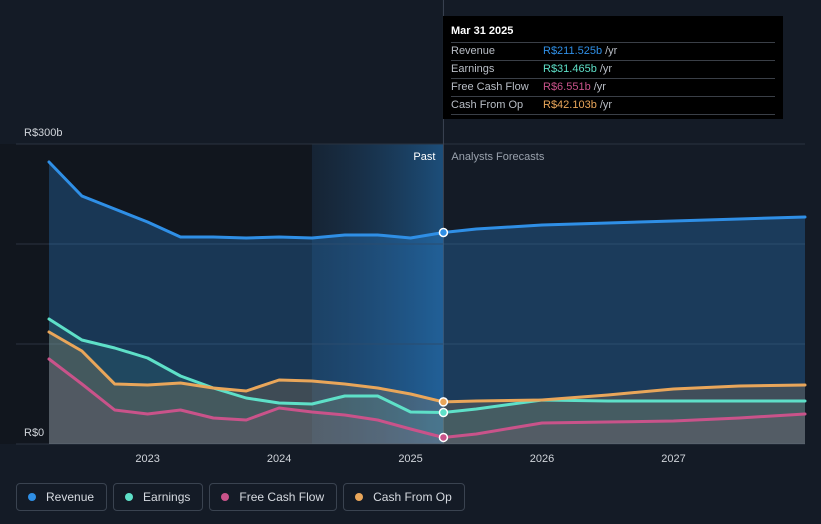  Describe the element at coordinates (443, 232) in the screenshot. I see `marker-revenue` at that location.